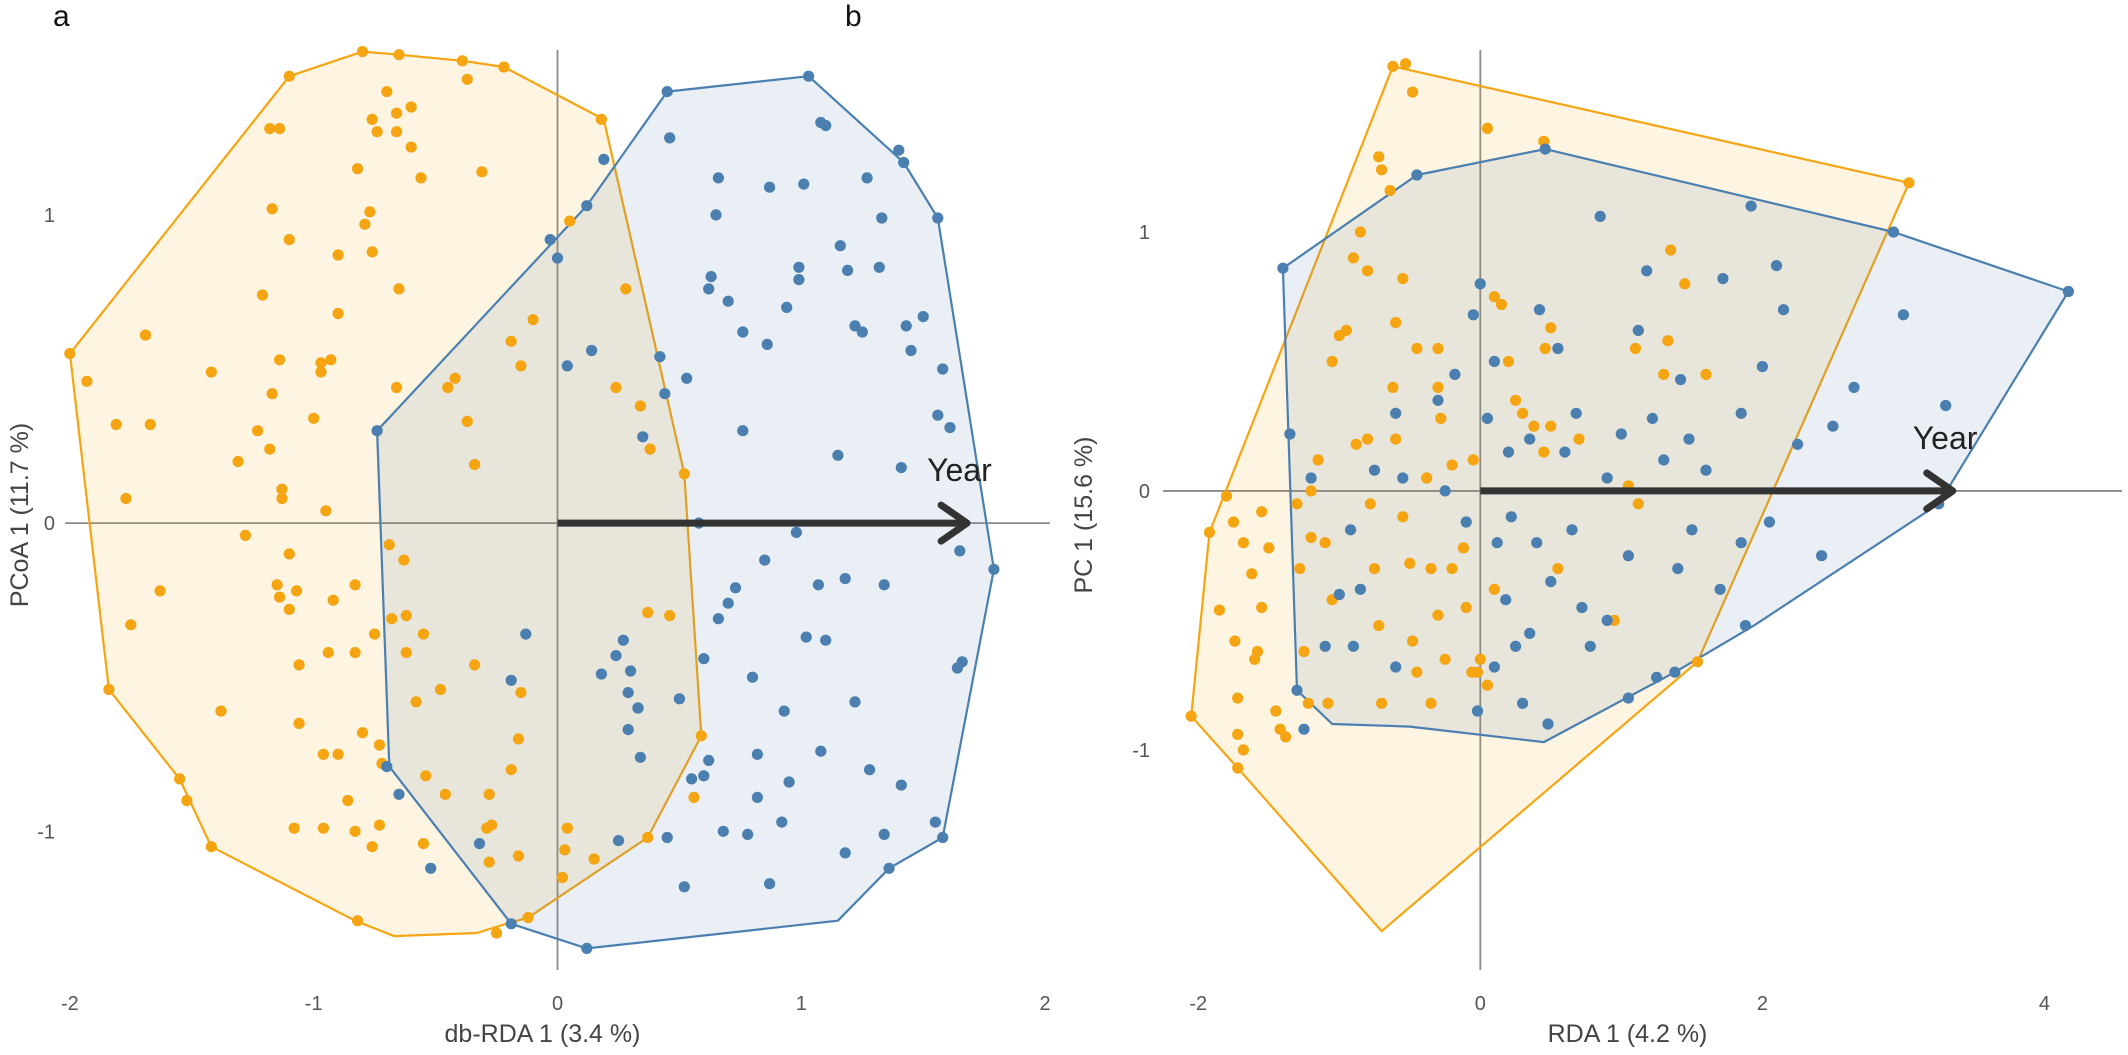  Describe the element at coordinates (1198, 1004) in the screenshot. I see `x-tick-label: -2` at that location.